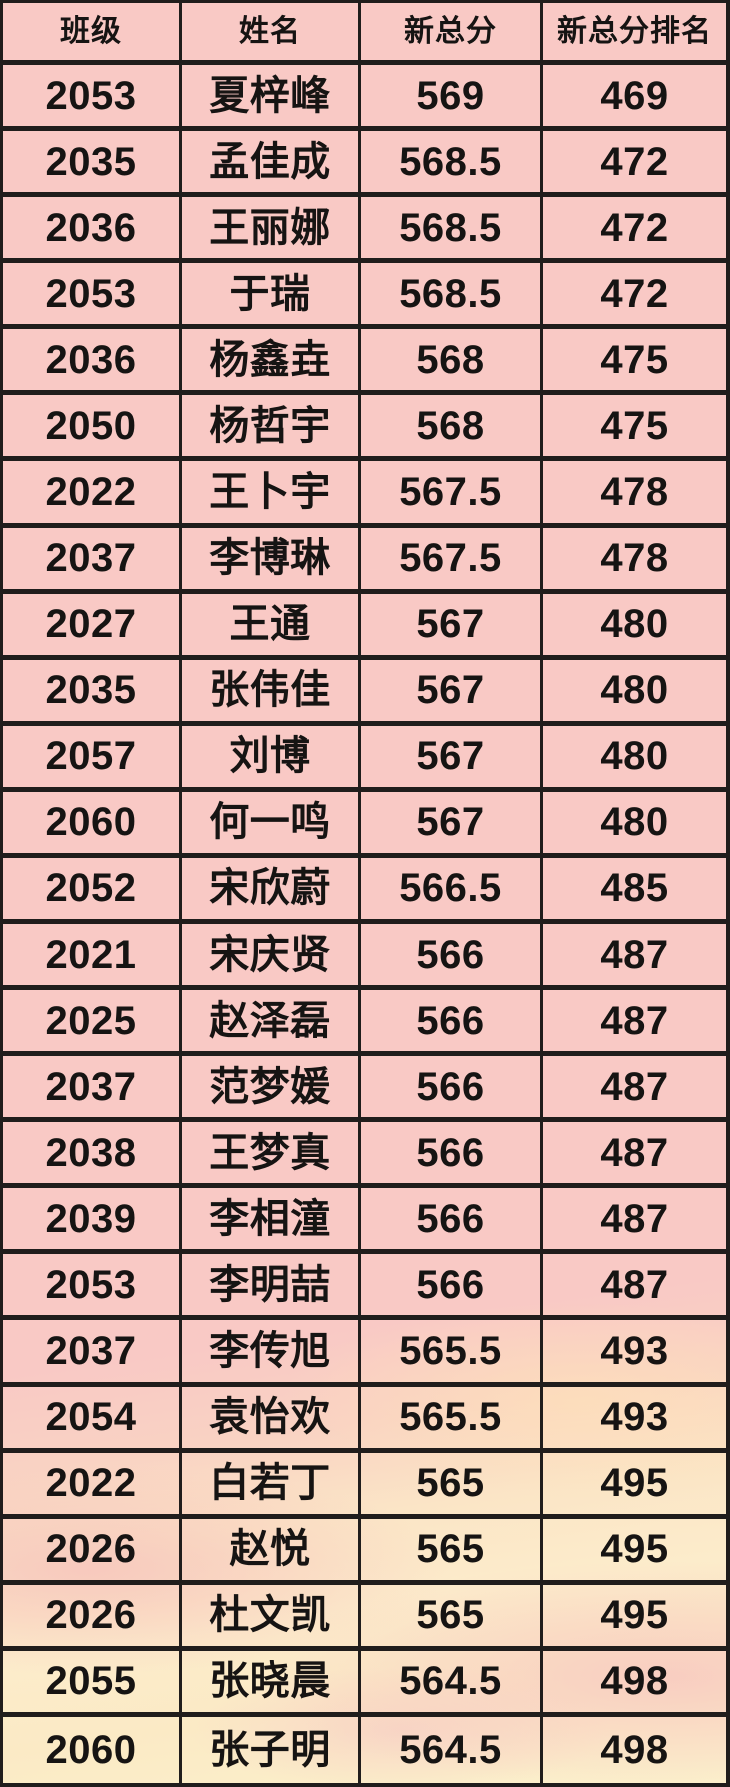  Describe the element at coordinates (271, 1155) in the screenshot. I see `cell-name: 王梦真` at that location.